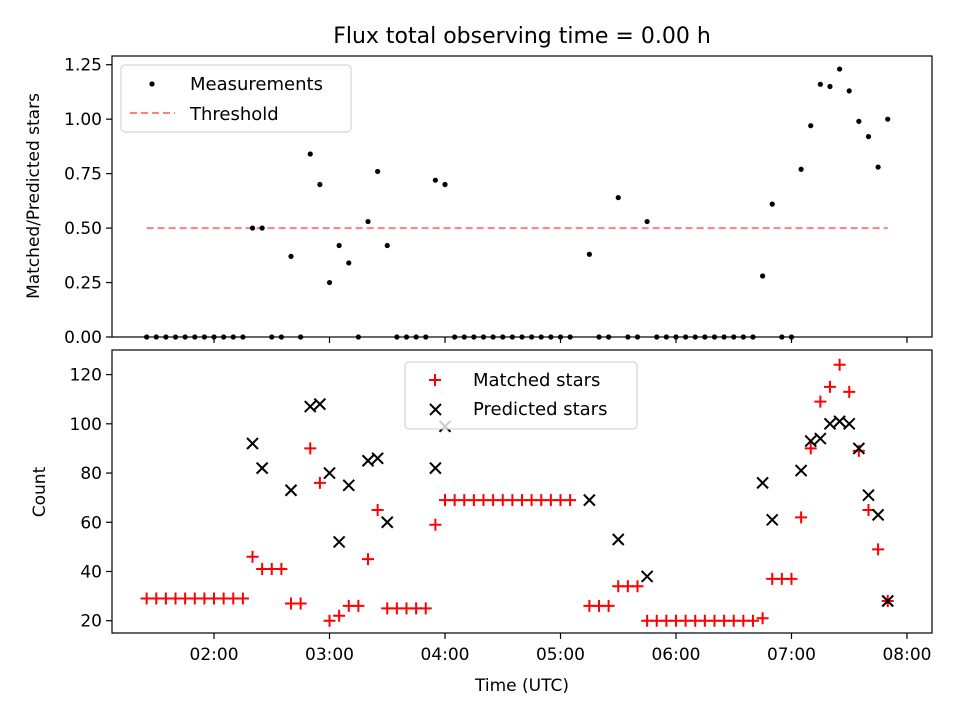 This screenshot has height=720, width=960. Describe the element at coordinates (560, 655) in the screenshot. I see `x-tick-label: 05:00` at that location.